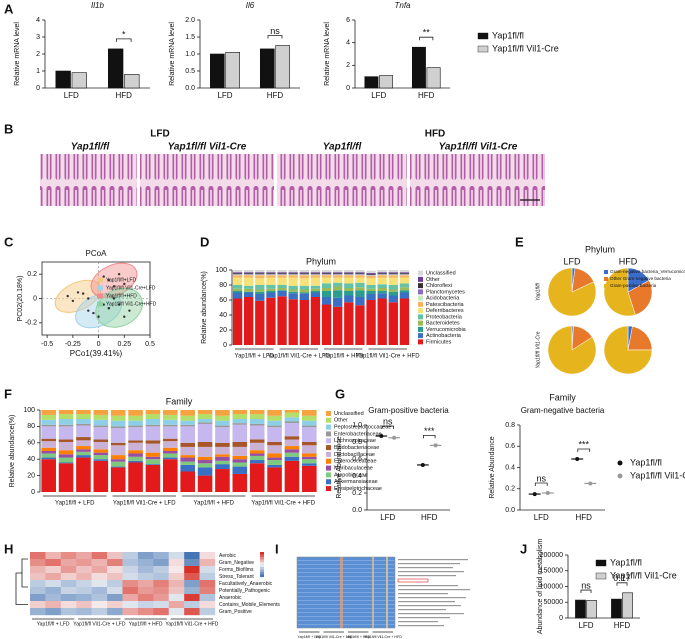 The width and height of the screenshot is (685, 639). I want to click on legend-label: Actinobacteria, so click(444, 336).